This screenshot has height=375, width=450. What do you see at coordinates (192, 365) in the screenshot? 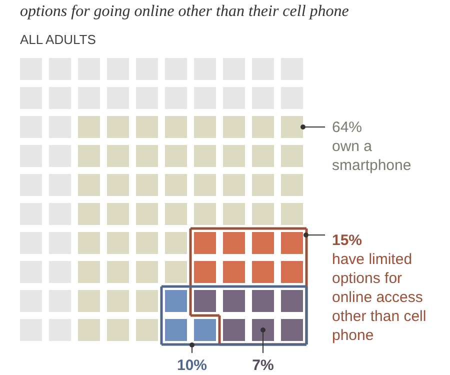
I see `data-label: 10%` at bounding box center [192, 365].